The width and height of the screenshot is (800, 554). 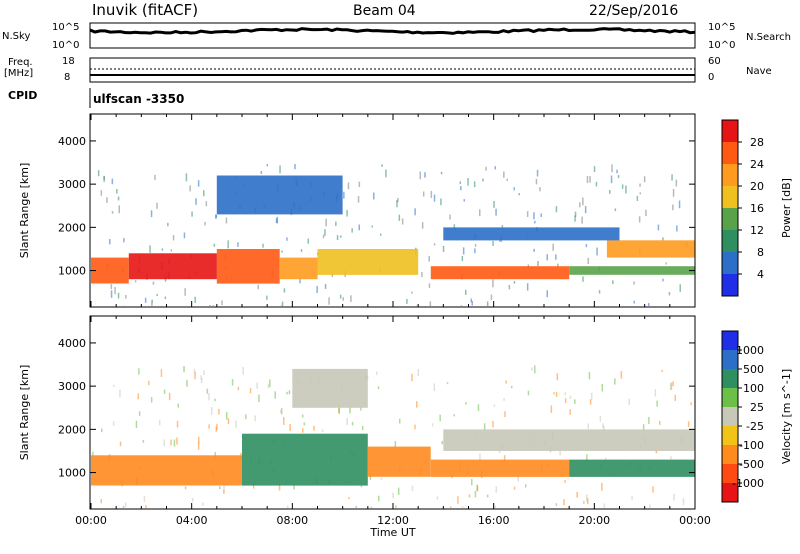 I want to click on colorbar-tick-label: 1000, so click(x=750, y=350).